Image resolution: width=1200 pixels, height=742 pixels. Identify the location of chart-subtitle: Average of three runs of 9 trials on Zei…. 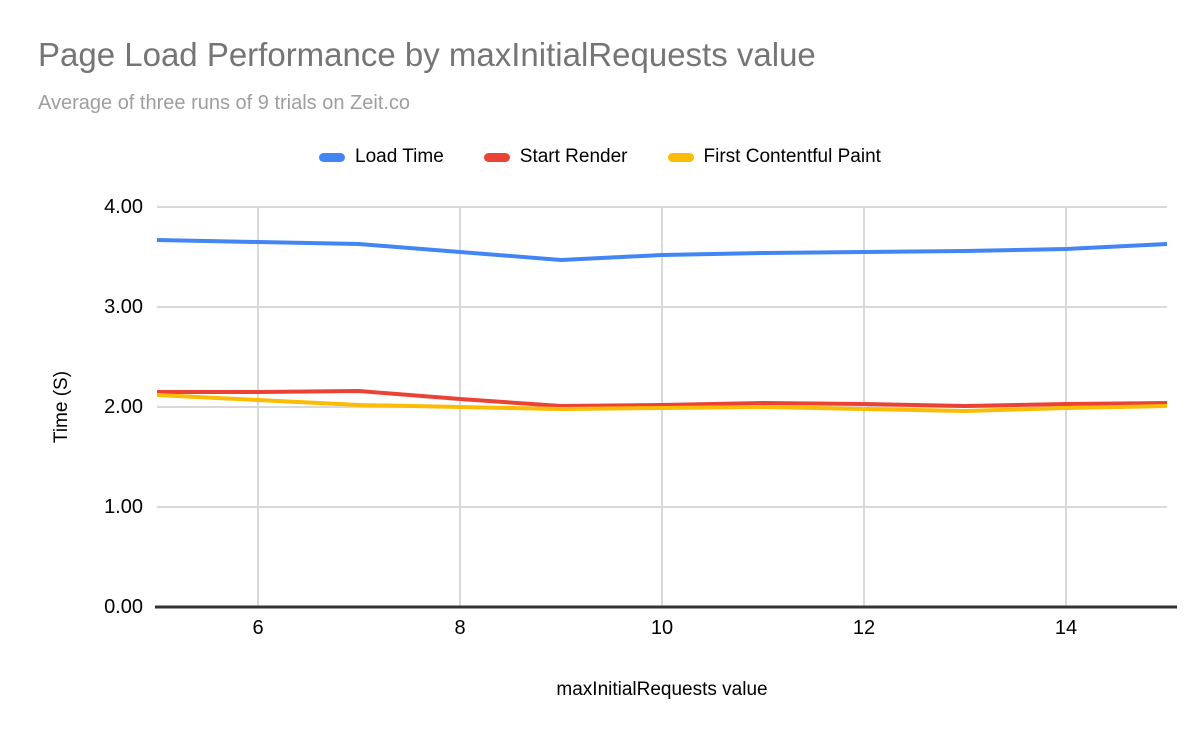
(224, 103).